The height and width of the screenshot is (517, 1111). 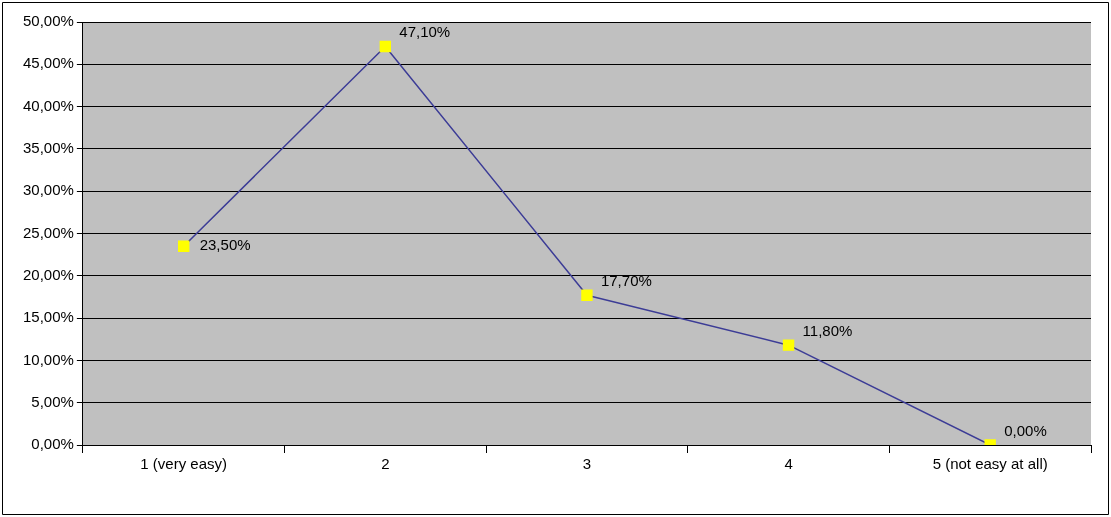 What do you see at coordinates (48, 63) in the screenshot?
I see `y-tick-label: 45,00%` at bounding box center [48, 63].